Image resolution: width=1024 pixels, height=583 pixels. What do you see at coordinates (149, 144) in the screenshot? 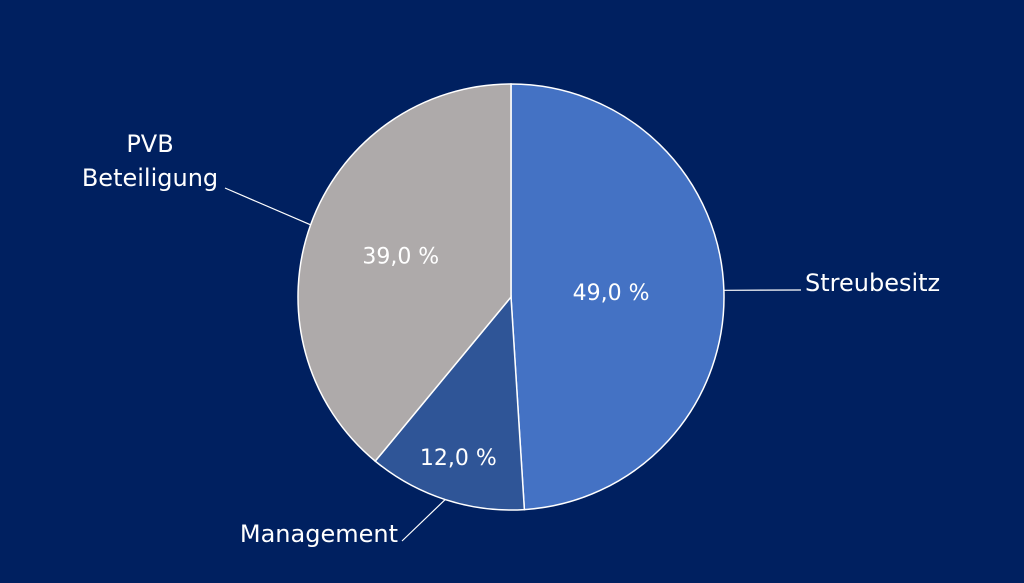
I see `category-label-line: PVB` at bounding box center [149, 144].